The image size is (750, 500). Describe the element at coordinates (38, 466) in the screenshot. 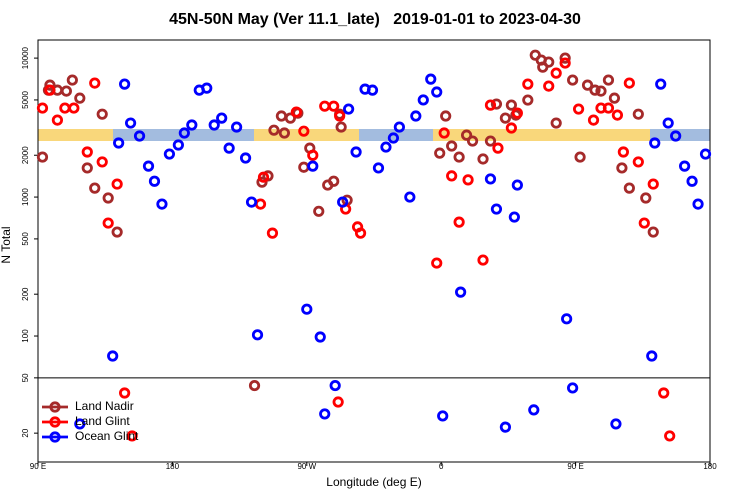

I see `x-tick-label: 90 E` at that location.